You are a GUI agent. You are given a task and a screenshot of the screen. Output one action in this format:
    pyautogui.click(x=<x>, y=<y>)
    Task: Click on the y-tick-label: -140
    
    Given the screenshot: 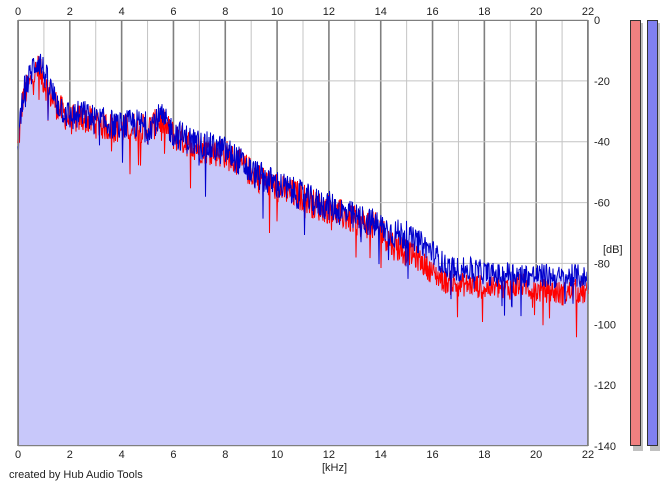 What is the action you would take?
    pyautogui.click(x=605, y=447)
    